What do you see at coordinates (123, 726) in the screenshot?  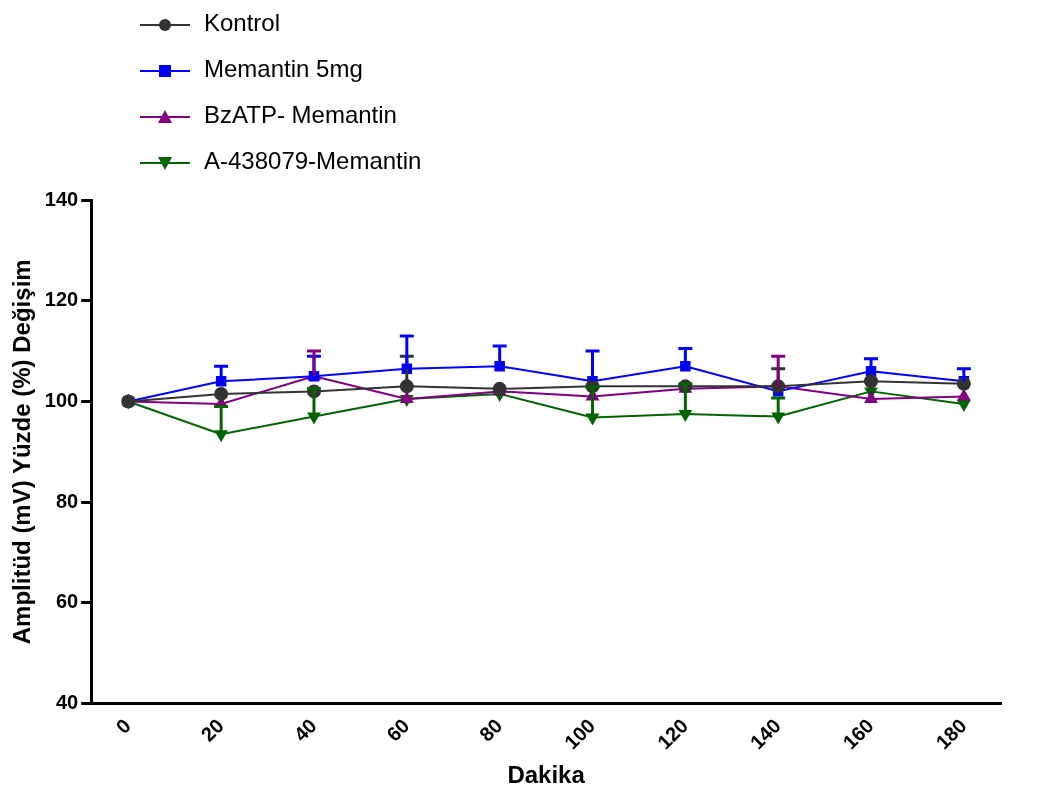 I see `x-tick-label: 0` at bounding box center [123, 726].